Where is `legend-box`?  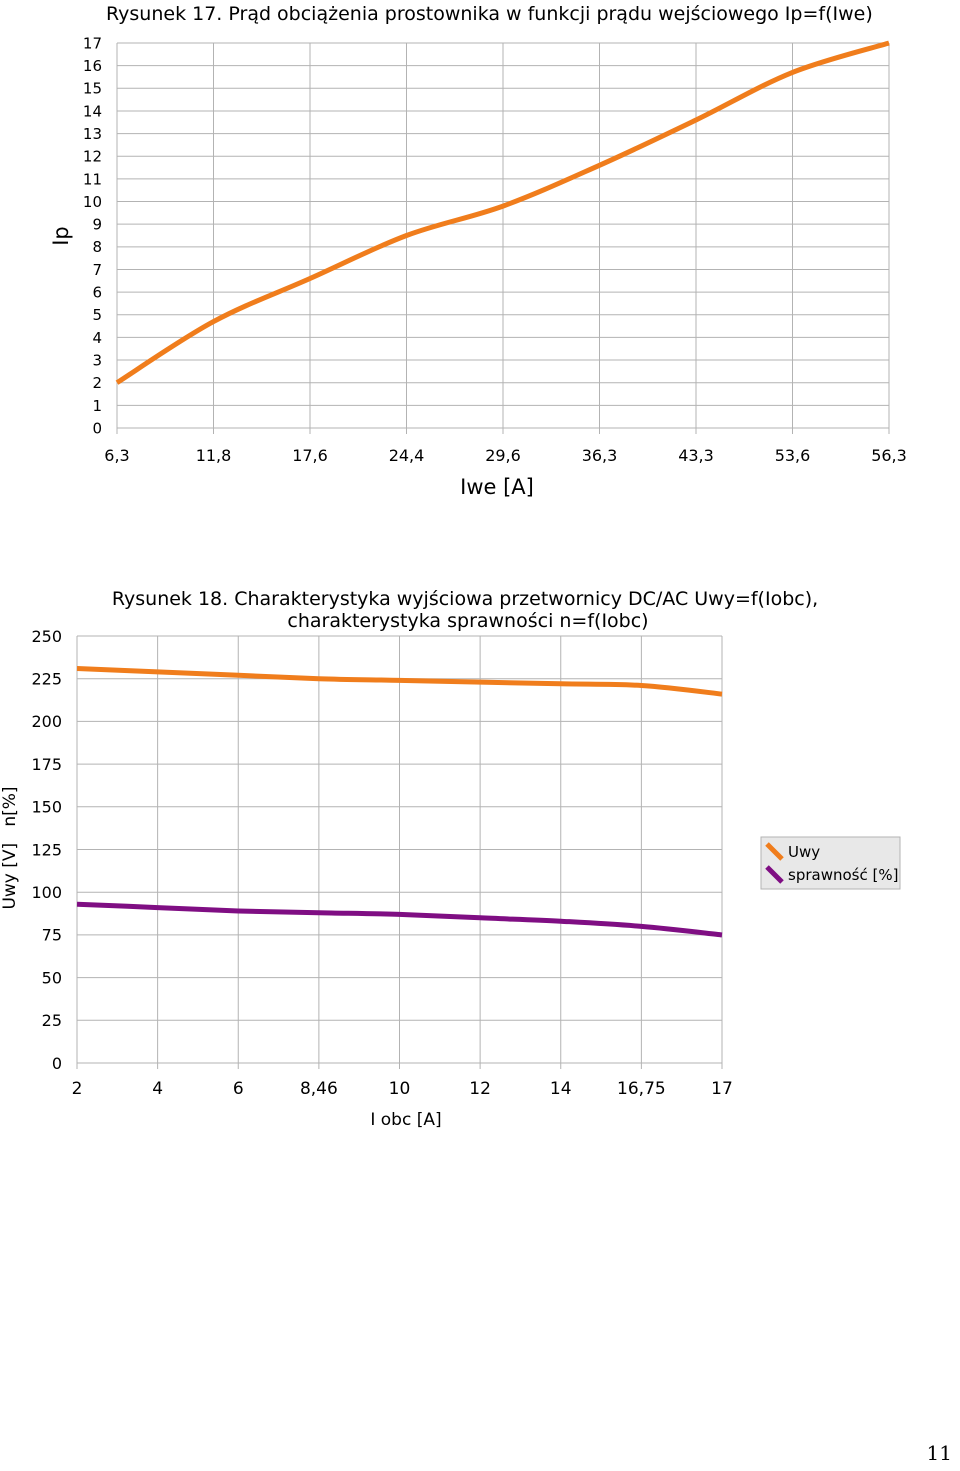
legend-box is located at coordinates (830, 863).